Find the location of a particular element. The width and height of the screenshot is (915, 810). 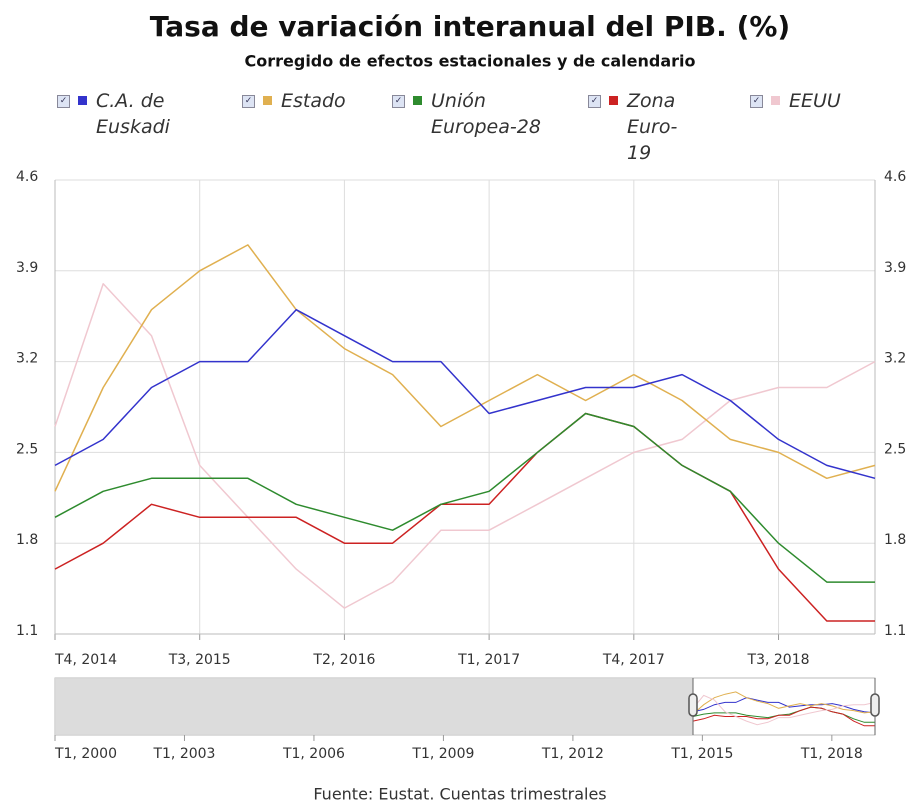

navigator-tick-label: T1, 2012 is located at coordinates (572, 754).